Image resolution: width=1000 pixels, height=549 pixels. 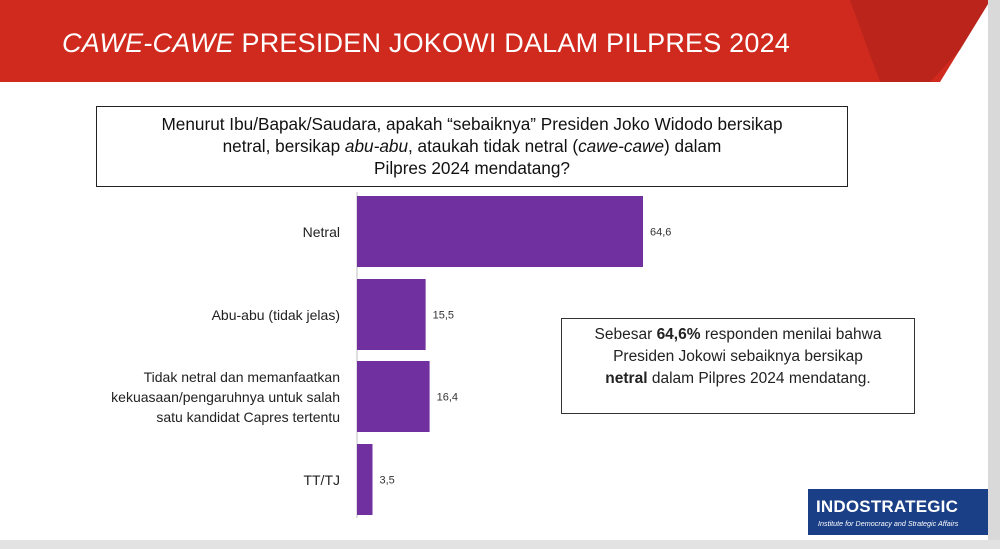 I want to click on callout-line-1: Sebesar 64,6% responden menilai bahwa, so click(x=738, y=335).